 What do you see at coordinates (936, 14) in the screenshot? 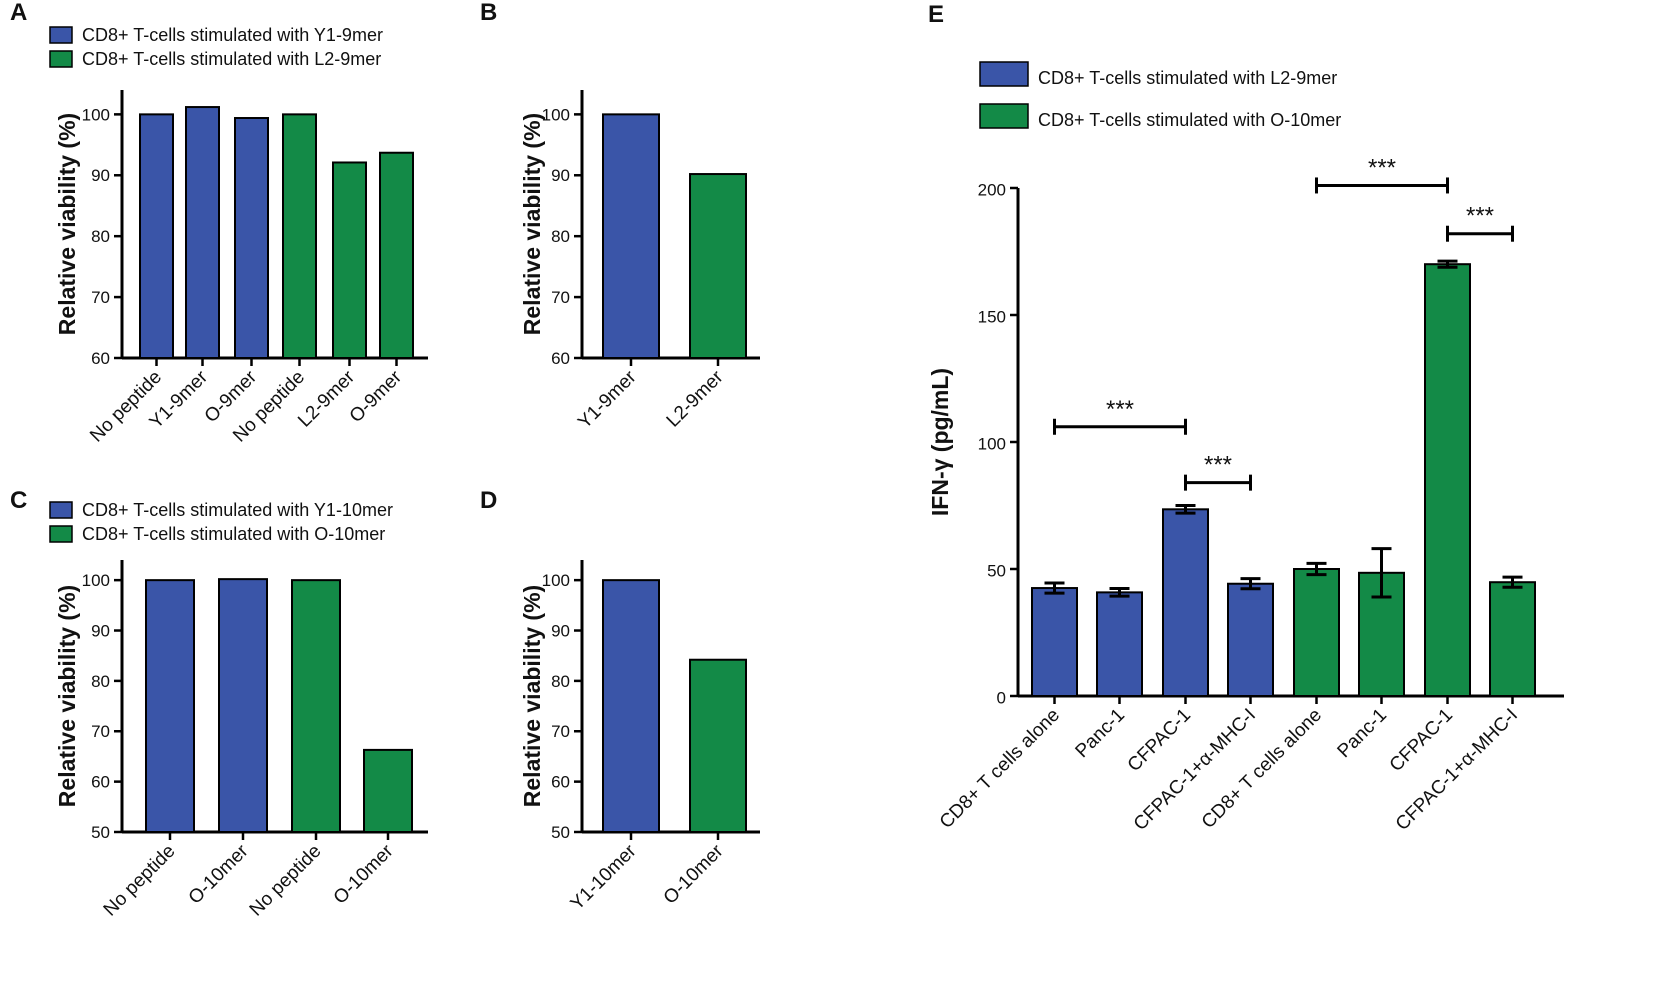
I see `panel-letter: E` at bounding box center [936, 14].